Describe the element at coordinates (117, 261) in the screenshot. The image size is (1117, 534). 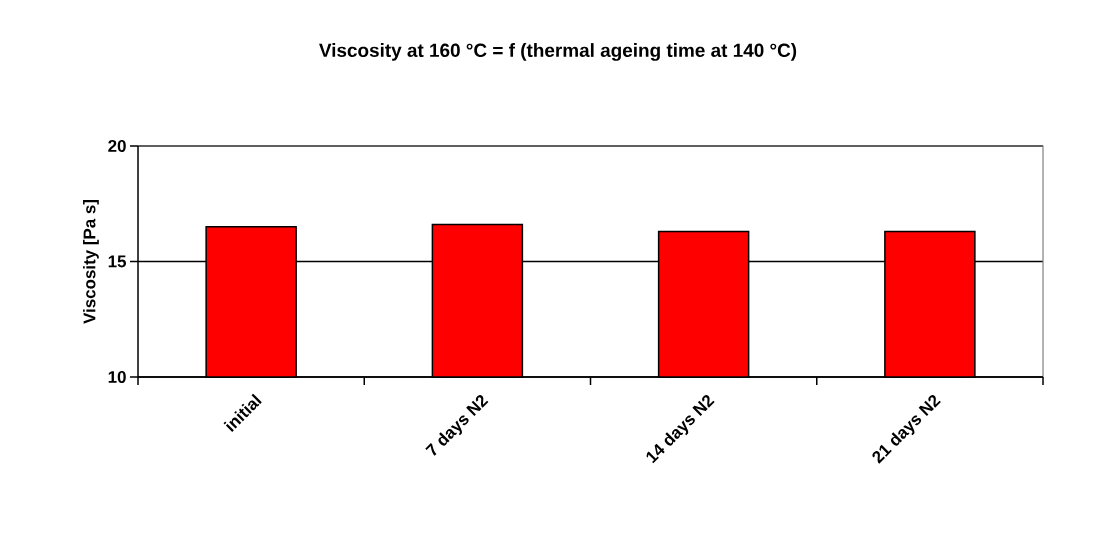
I see `y-tick-label: 15` at that location.